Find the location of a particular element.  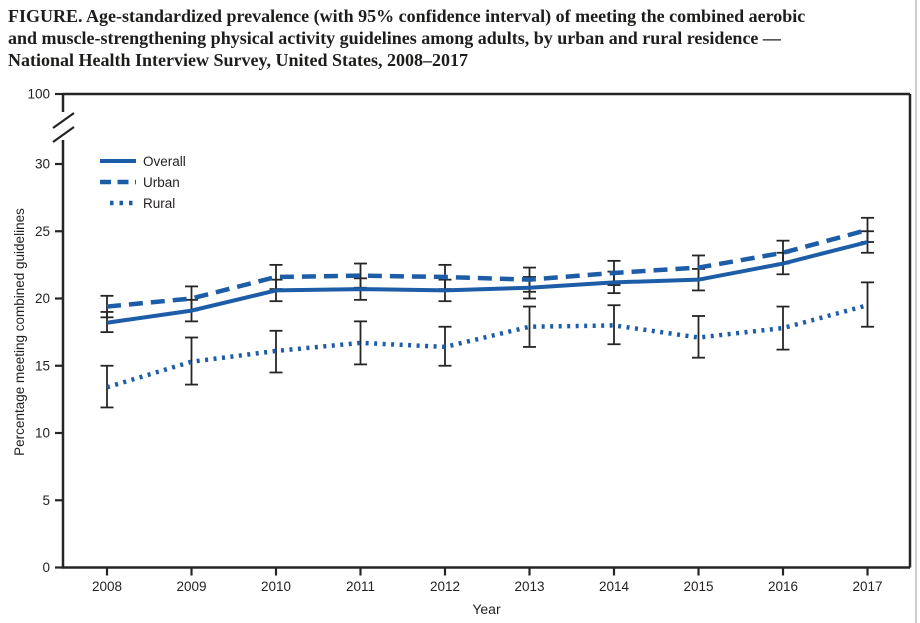

x-tick-label: 2015 is located at coordinates (698, 586).